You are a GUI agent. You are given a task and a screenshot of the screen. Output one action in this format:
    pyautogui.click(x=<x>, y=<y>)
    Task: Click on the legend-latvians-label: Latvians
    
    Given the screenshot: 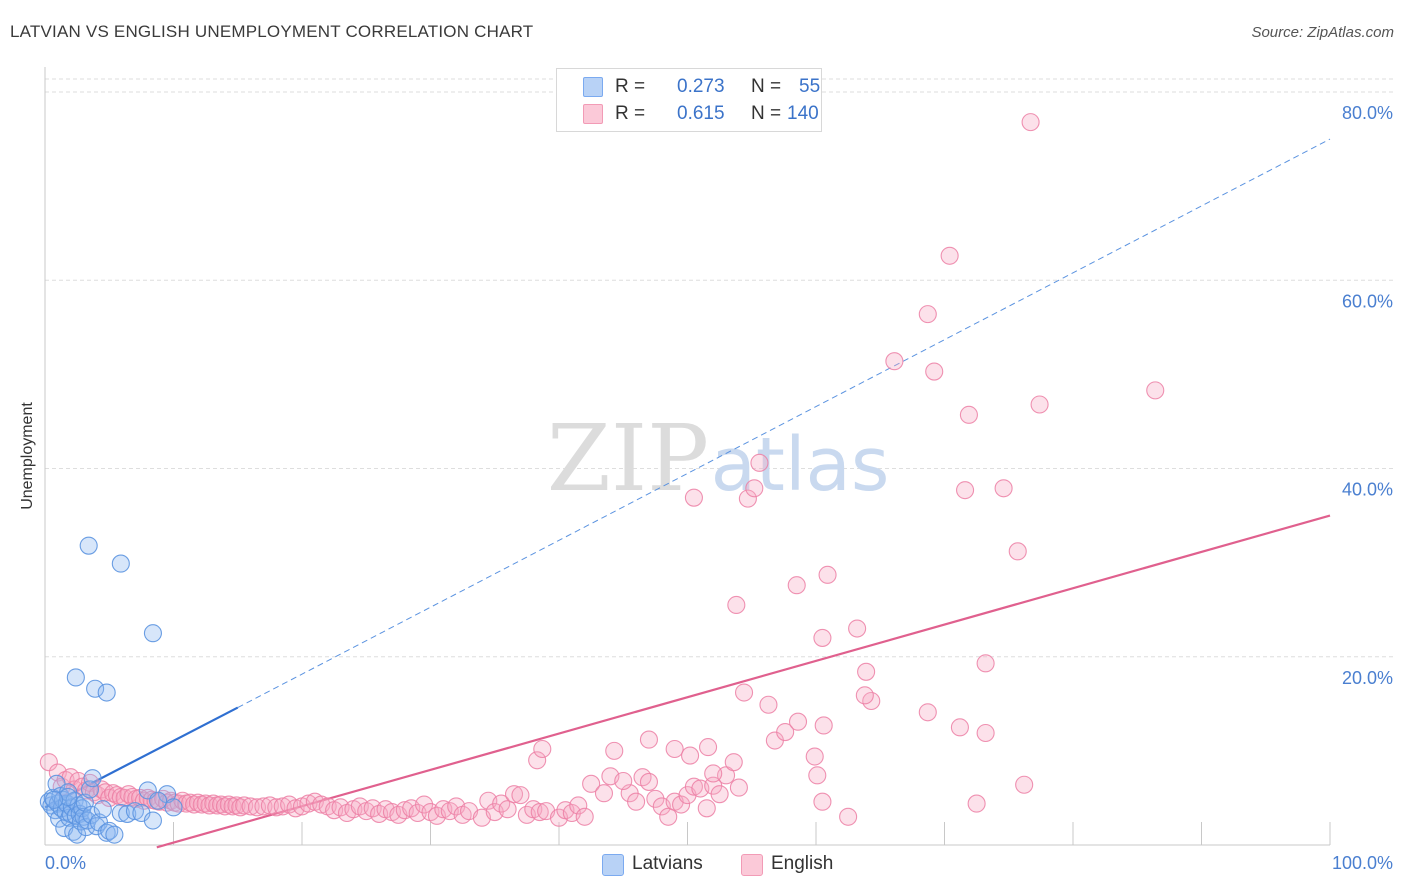 What is the action you would take?
    pyautogui.click(x=667, y=863)
    